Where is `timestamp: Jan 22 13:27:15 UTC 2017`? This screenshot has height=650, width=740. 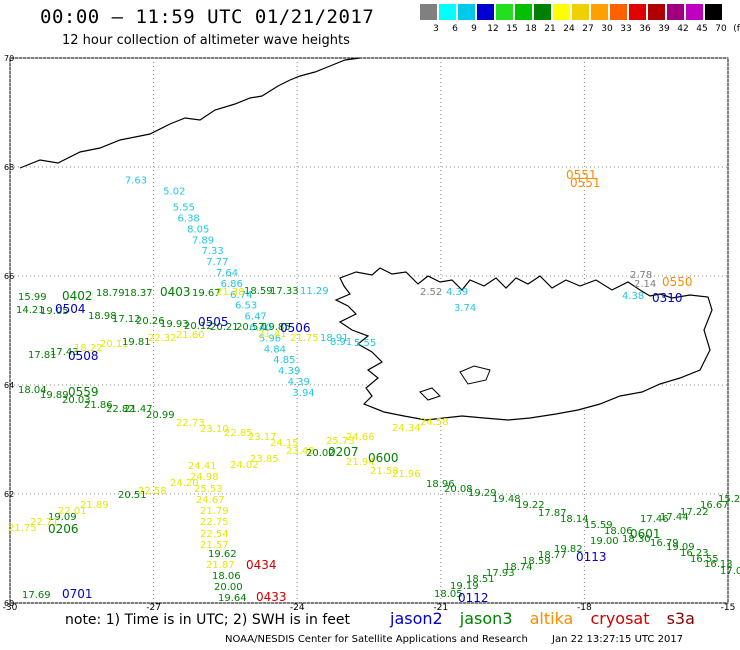
timestamp: Jan 22 13:27:15 UTC 2017 is located at coordinates (618, 639).